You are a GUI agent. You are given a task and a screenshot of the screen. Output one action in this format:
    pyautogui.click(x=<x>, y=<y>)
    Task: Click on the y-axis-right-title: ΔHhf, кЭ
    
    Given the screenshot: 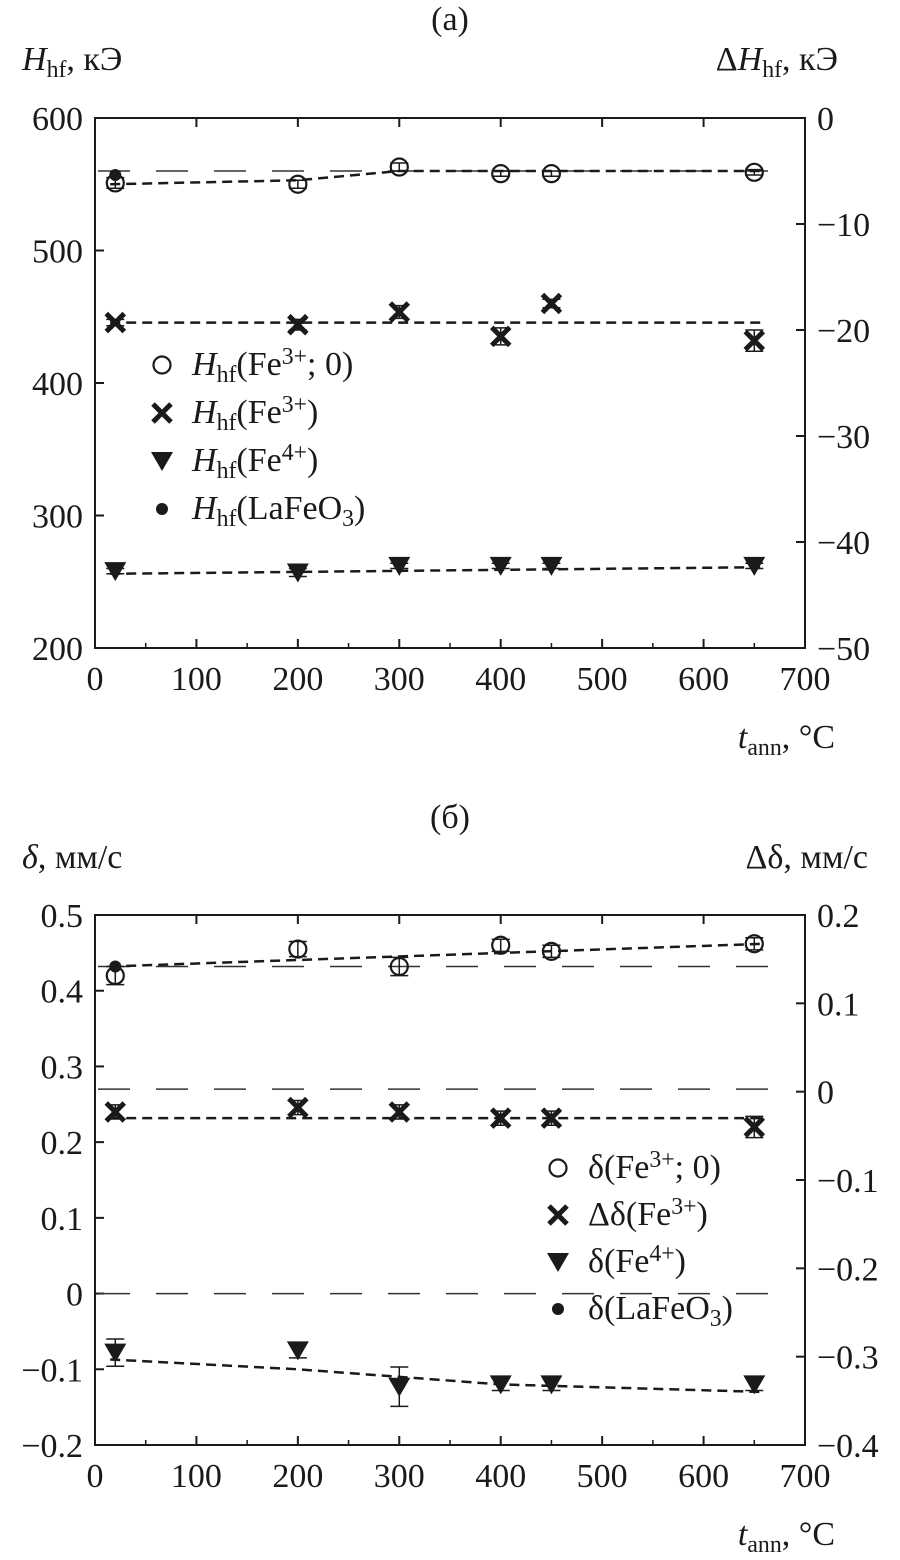 What is the action you would take?
    pyautogui.click(x=777, y=62)
    